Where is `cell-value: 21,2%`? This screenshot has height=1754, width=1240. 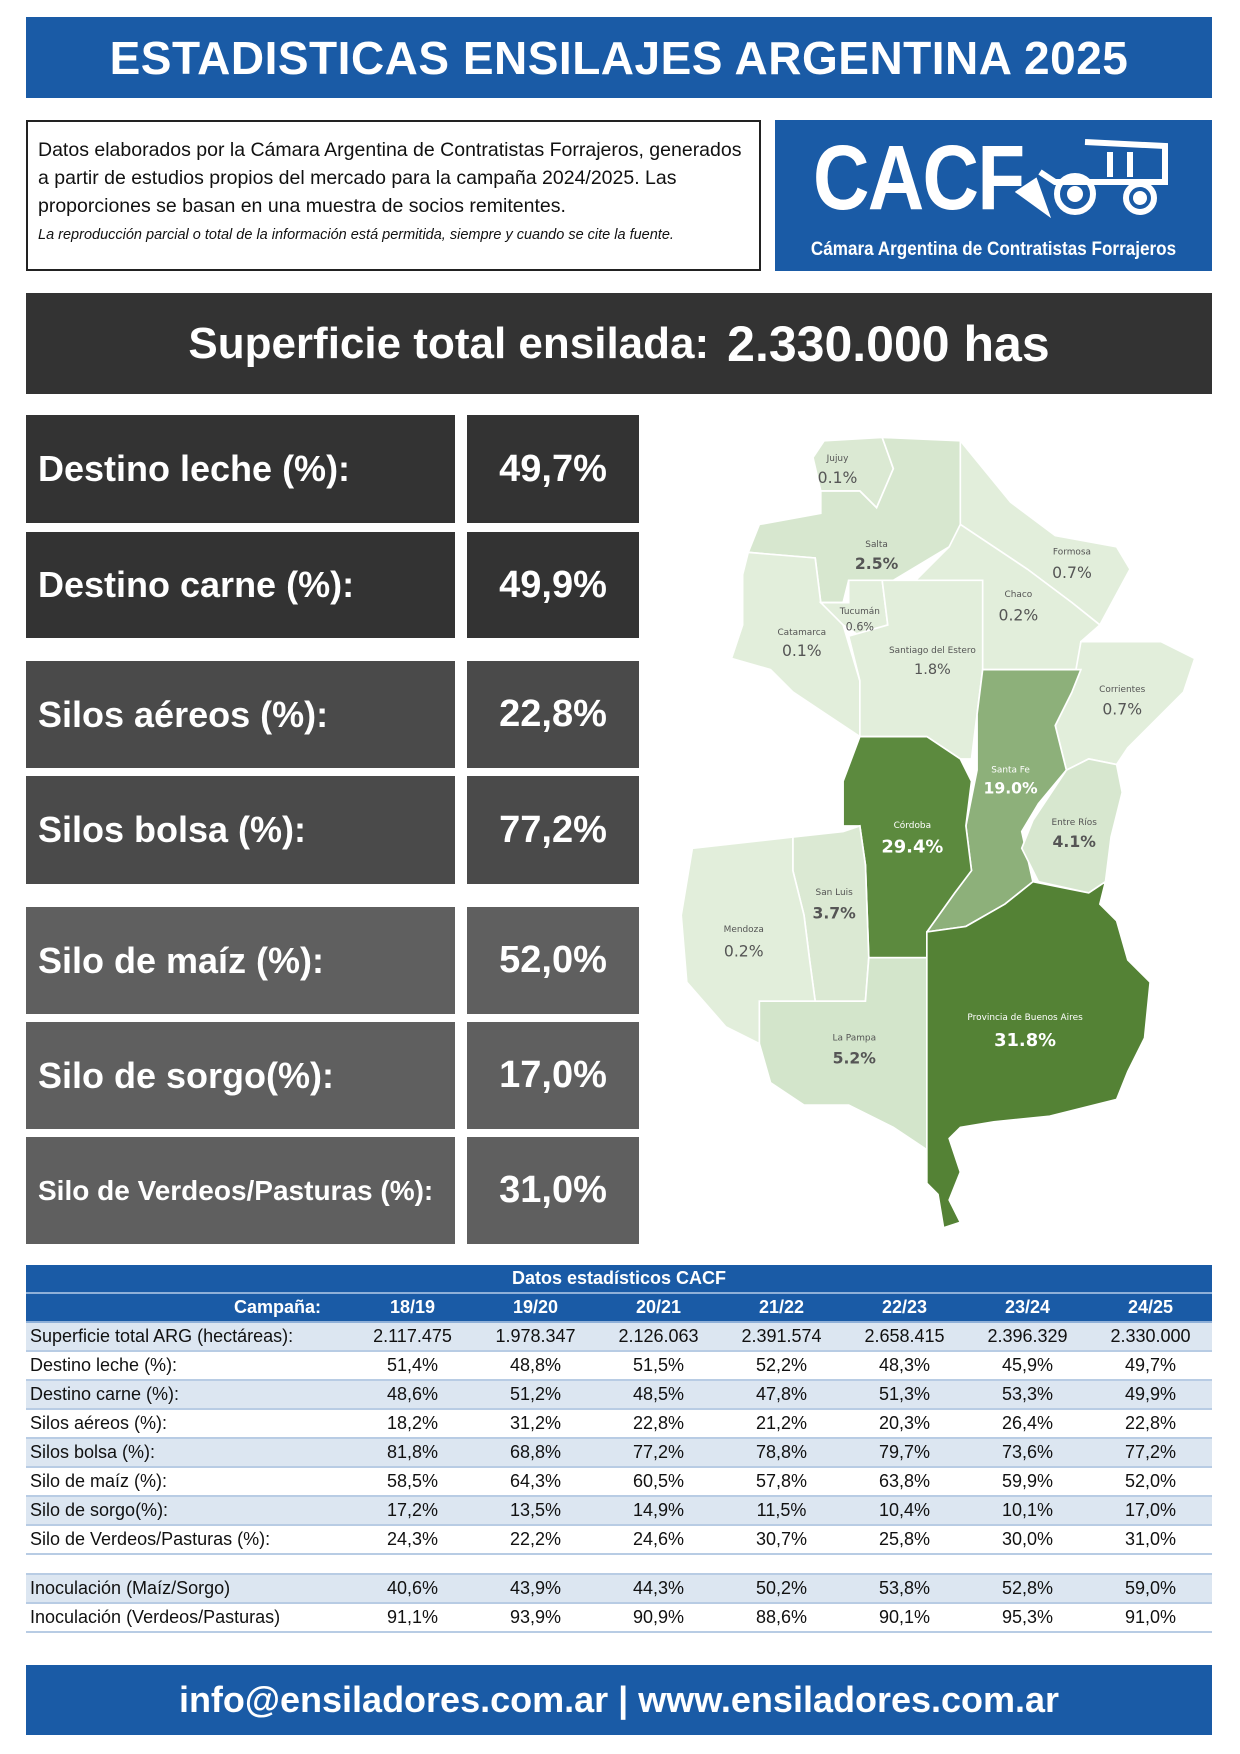
cell-value: 21,2% is located at coordinates (781, 1424).